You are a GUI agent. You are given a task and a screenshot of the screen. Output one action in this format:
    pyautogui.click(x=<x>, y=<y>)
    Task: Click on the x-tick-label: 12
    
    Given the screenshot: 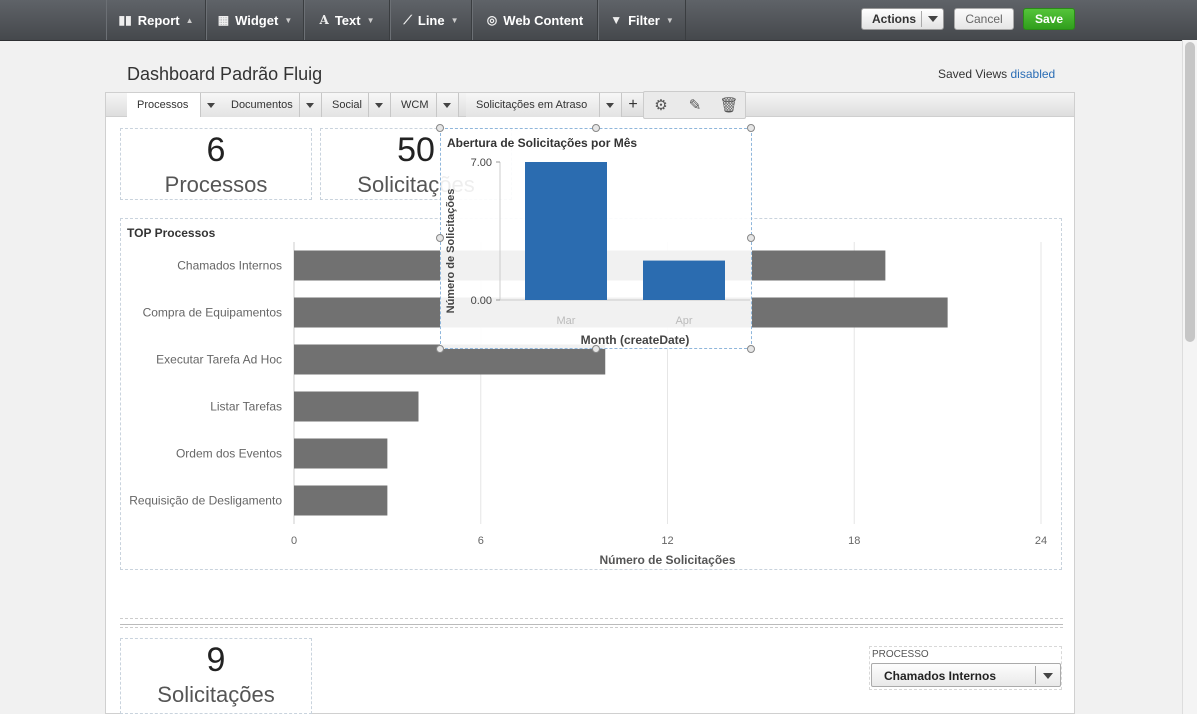 What is the action you would take?
    pyautogui.click(x=667, y=541)
    